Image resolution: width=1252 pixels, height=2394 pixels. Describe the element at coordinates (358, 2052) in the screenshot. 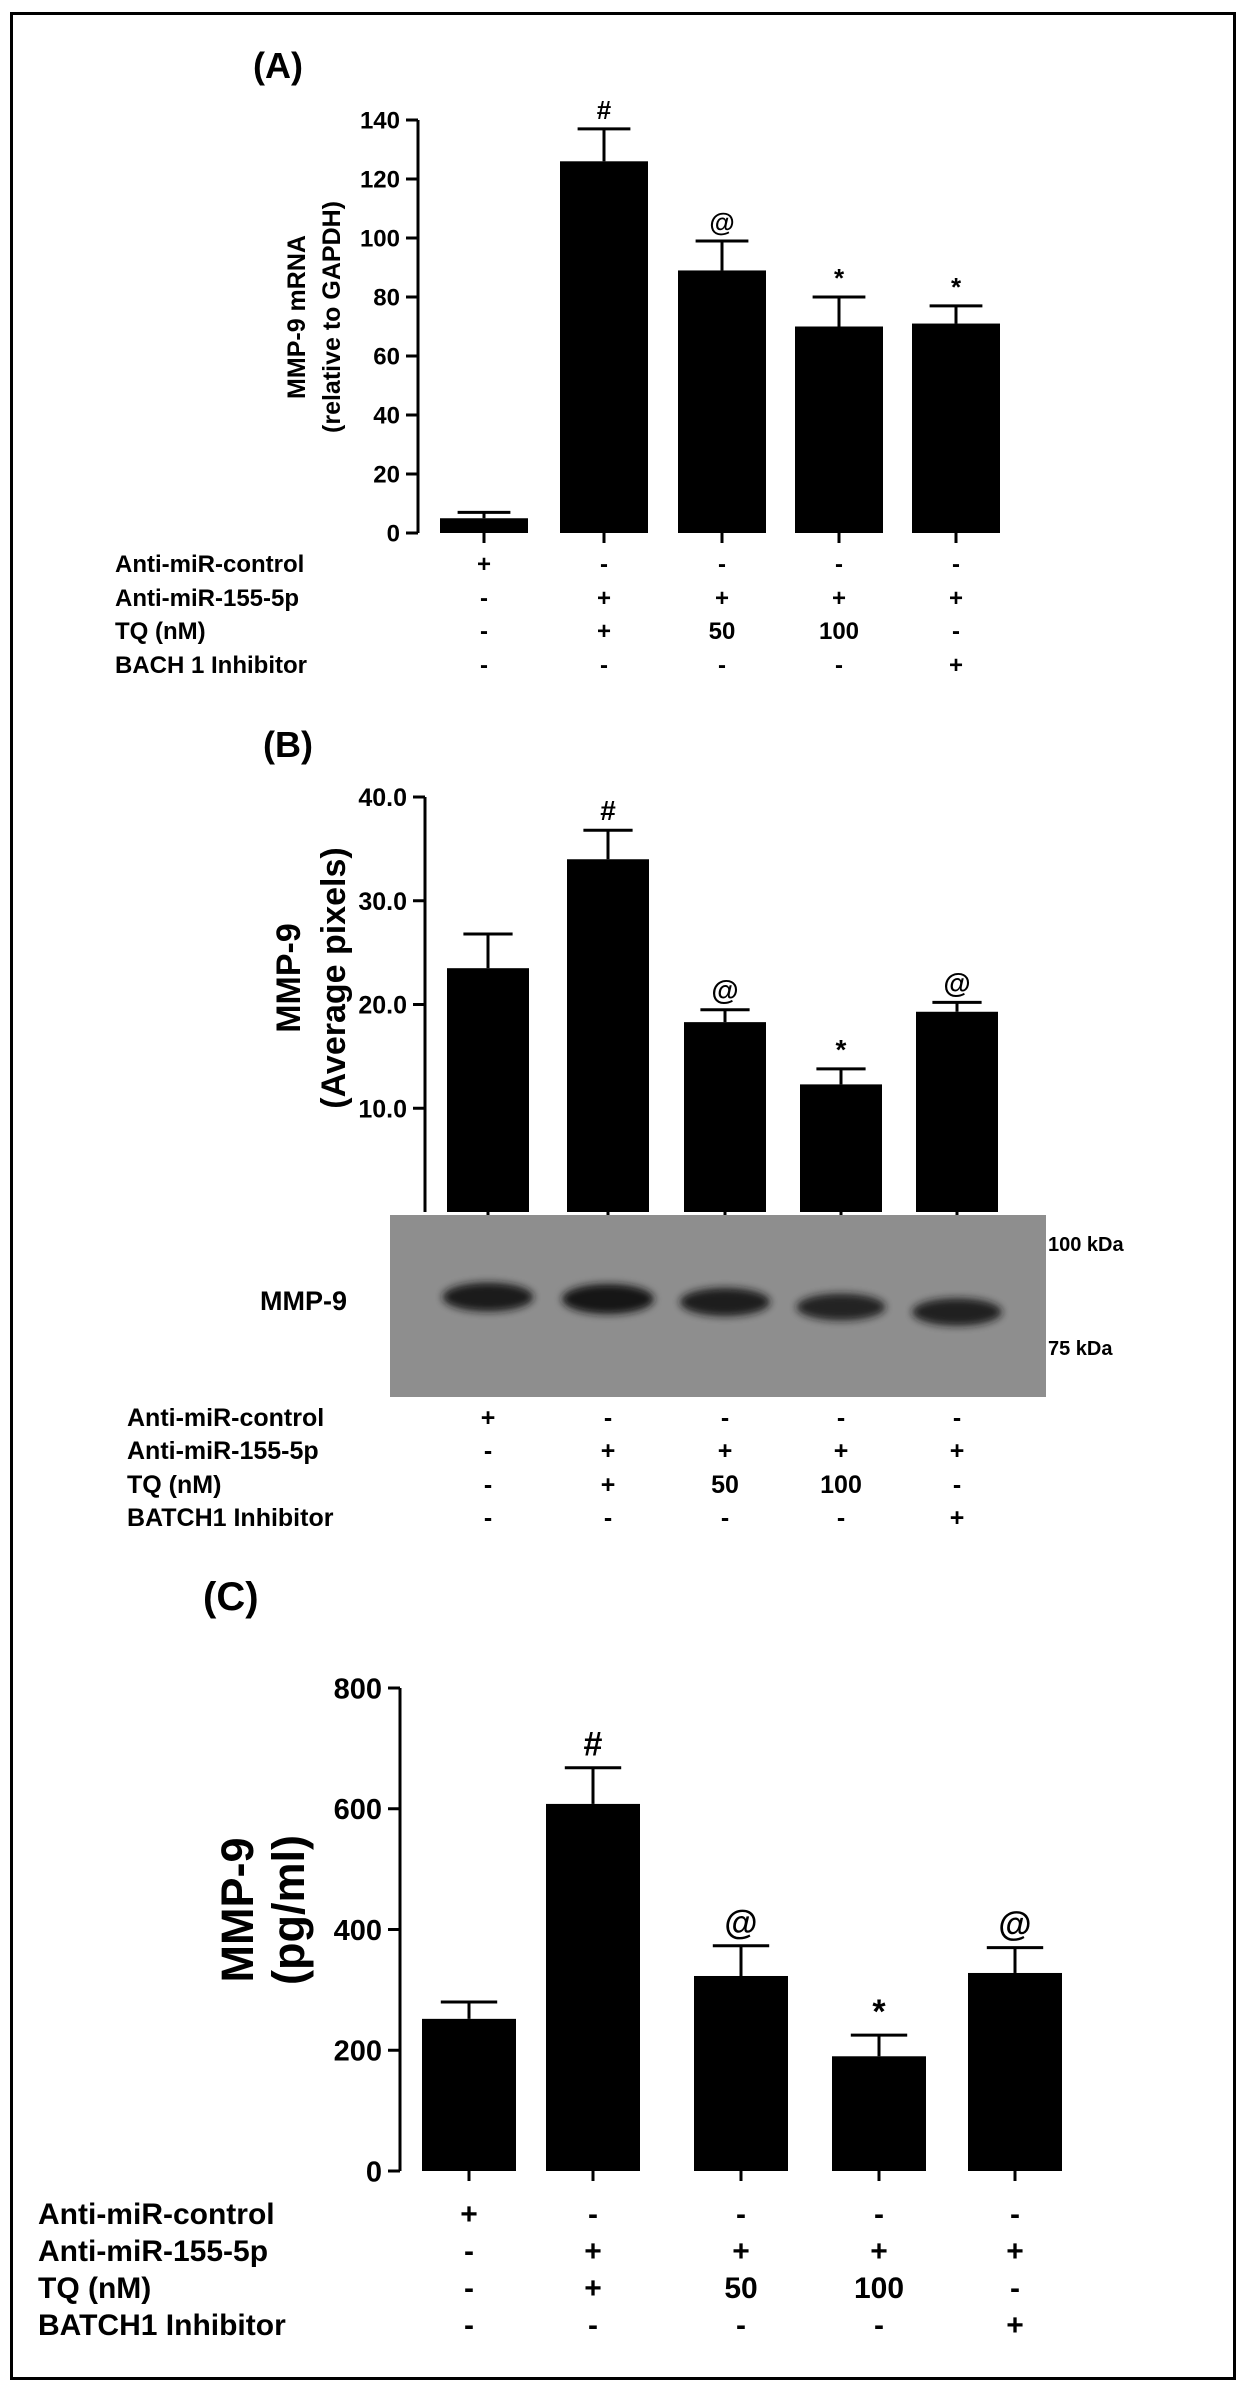

I see `y-tick-label: 200` at that location.